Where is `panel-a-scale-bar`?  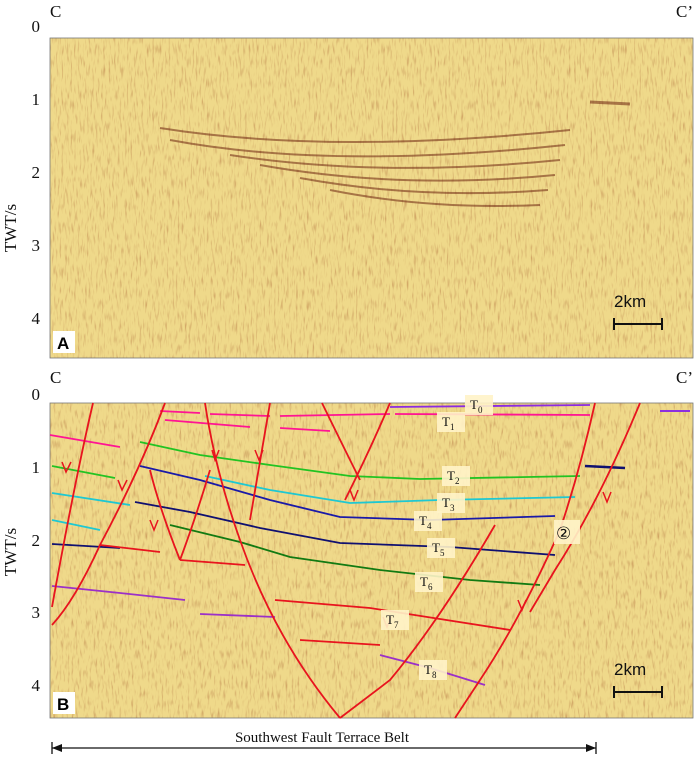 panel-a-scale-bar is located at coordinates (638, 324).